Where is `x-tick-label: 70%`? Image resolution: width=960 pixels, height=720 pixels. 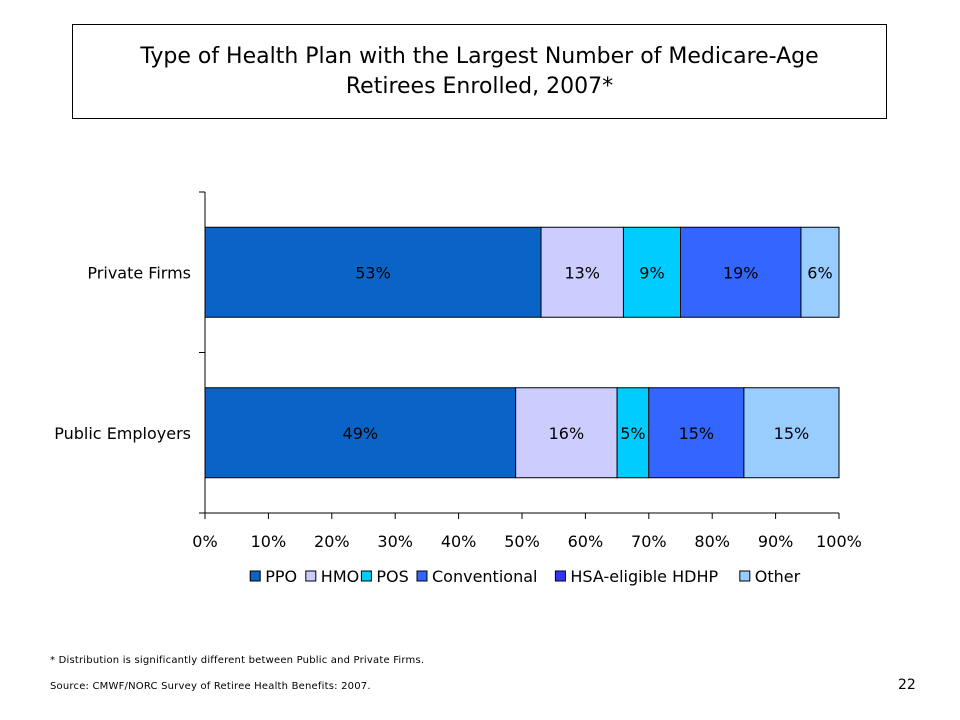 x-tick-label: 70% is located at coordinates (649, 541).